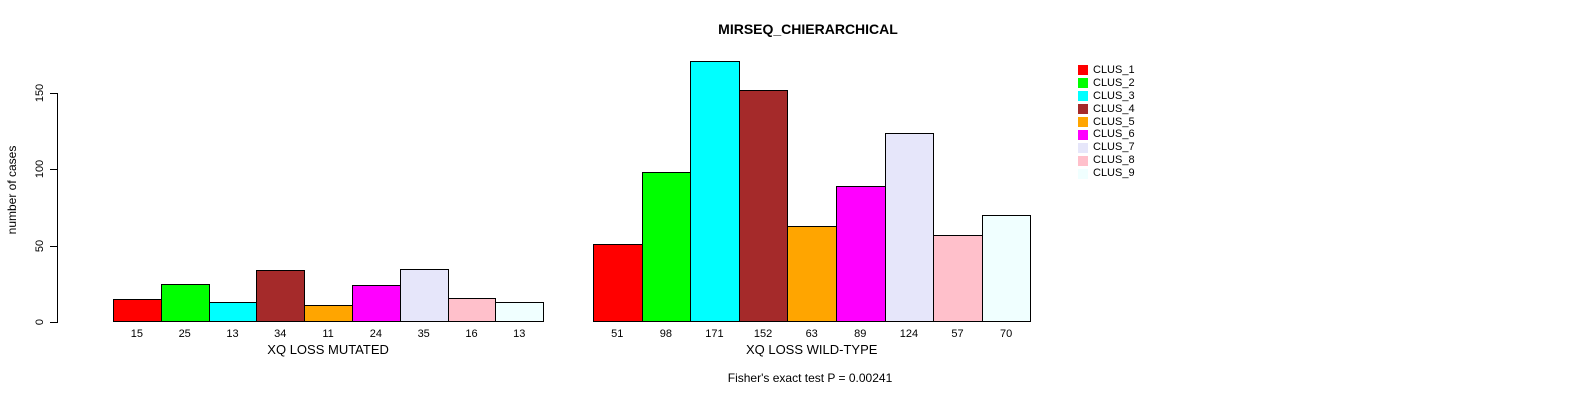 The width and height of the screenshot is (1590, 400). Describe the element at coordinates (808, 29) in the screenshot. I see `chart-title: MIRSEQ_CHIERARCHICAL` at that location.